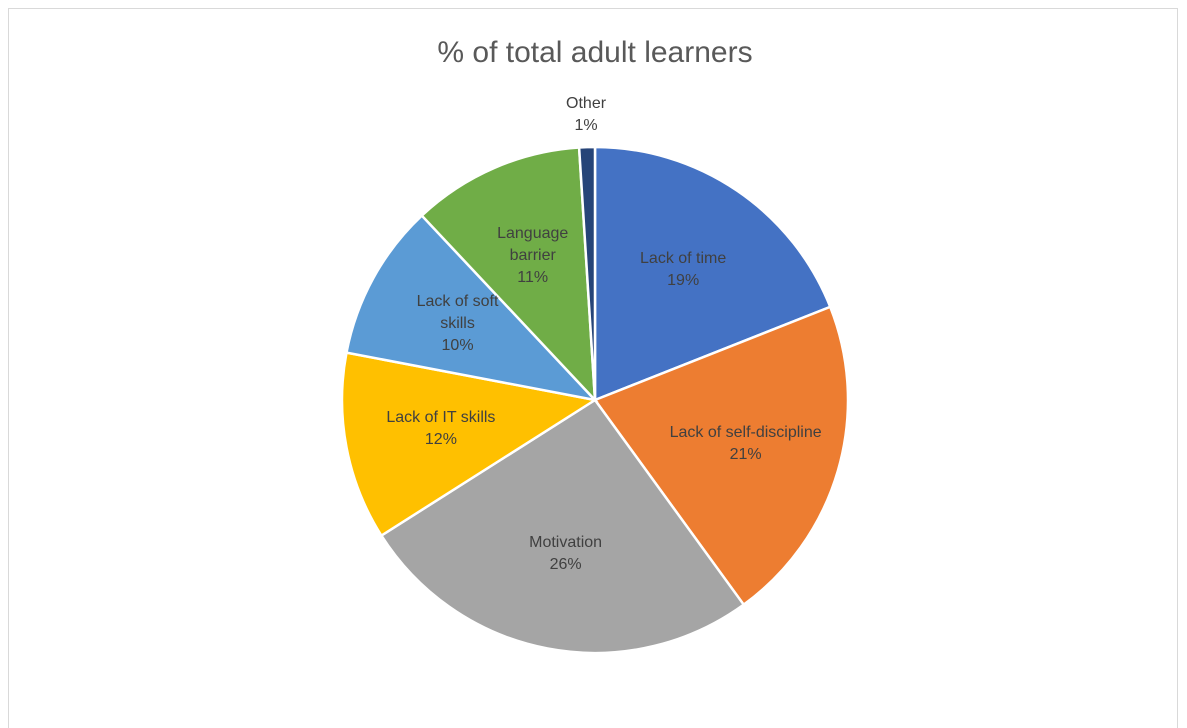  Describe the element at coordinates (566, 554) in the screenshot. I see `data-label: Motivation 26%` at that location.